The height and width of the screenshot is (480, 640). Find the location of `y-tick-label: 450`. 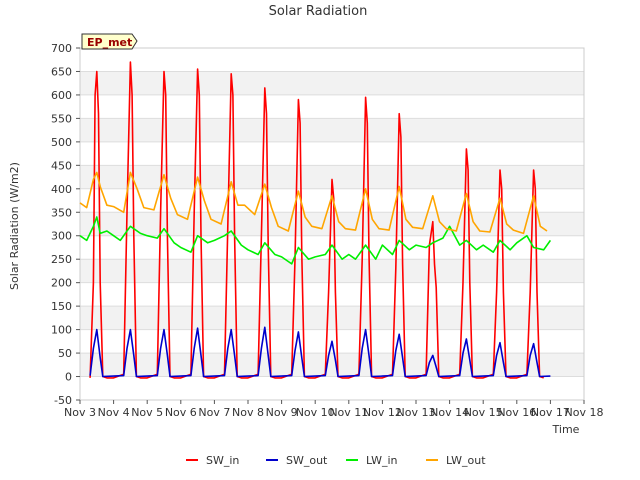

y-tick-label: 450 is located at coordinates (61, 165).